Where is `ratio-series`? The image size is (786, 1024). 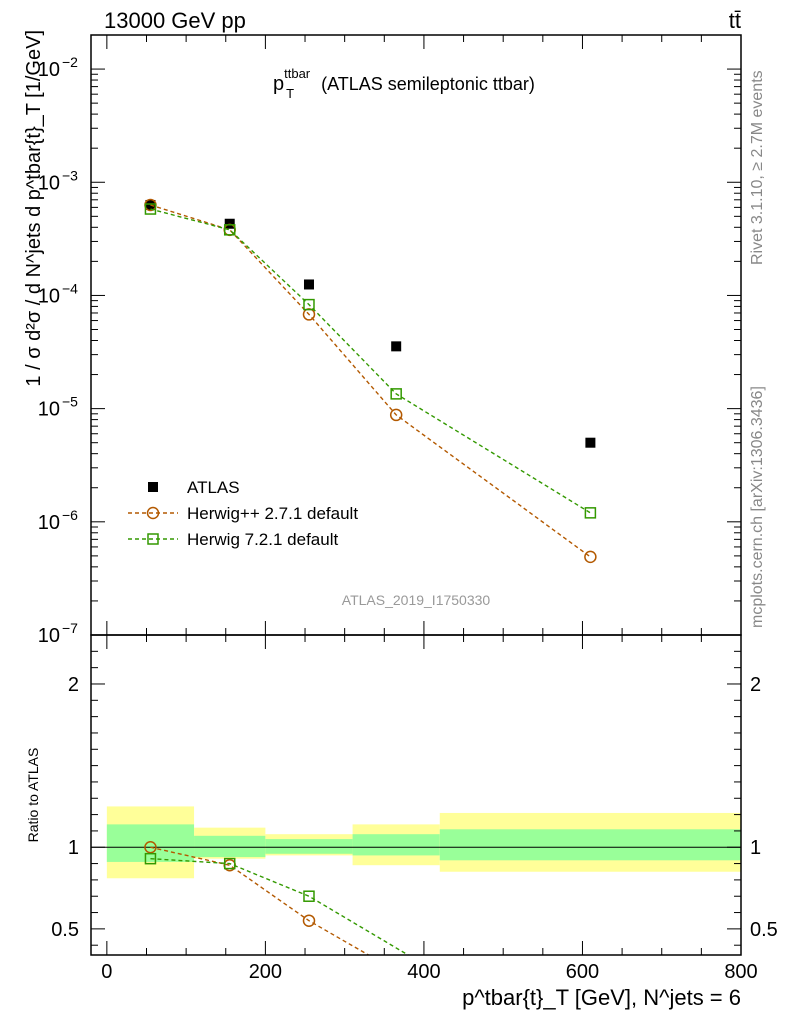 ratio-series is located at coordinates (276, 898).